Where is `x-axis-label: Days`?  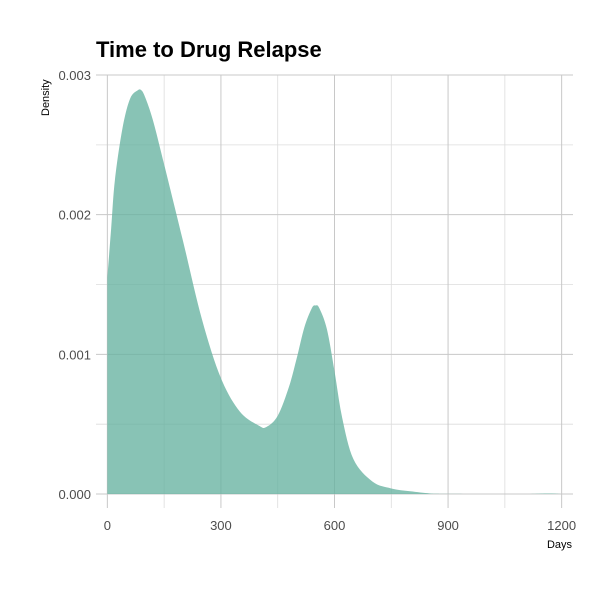 x-axis-label: Days is located at coordinates (560, 545).